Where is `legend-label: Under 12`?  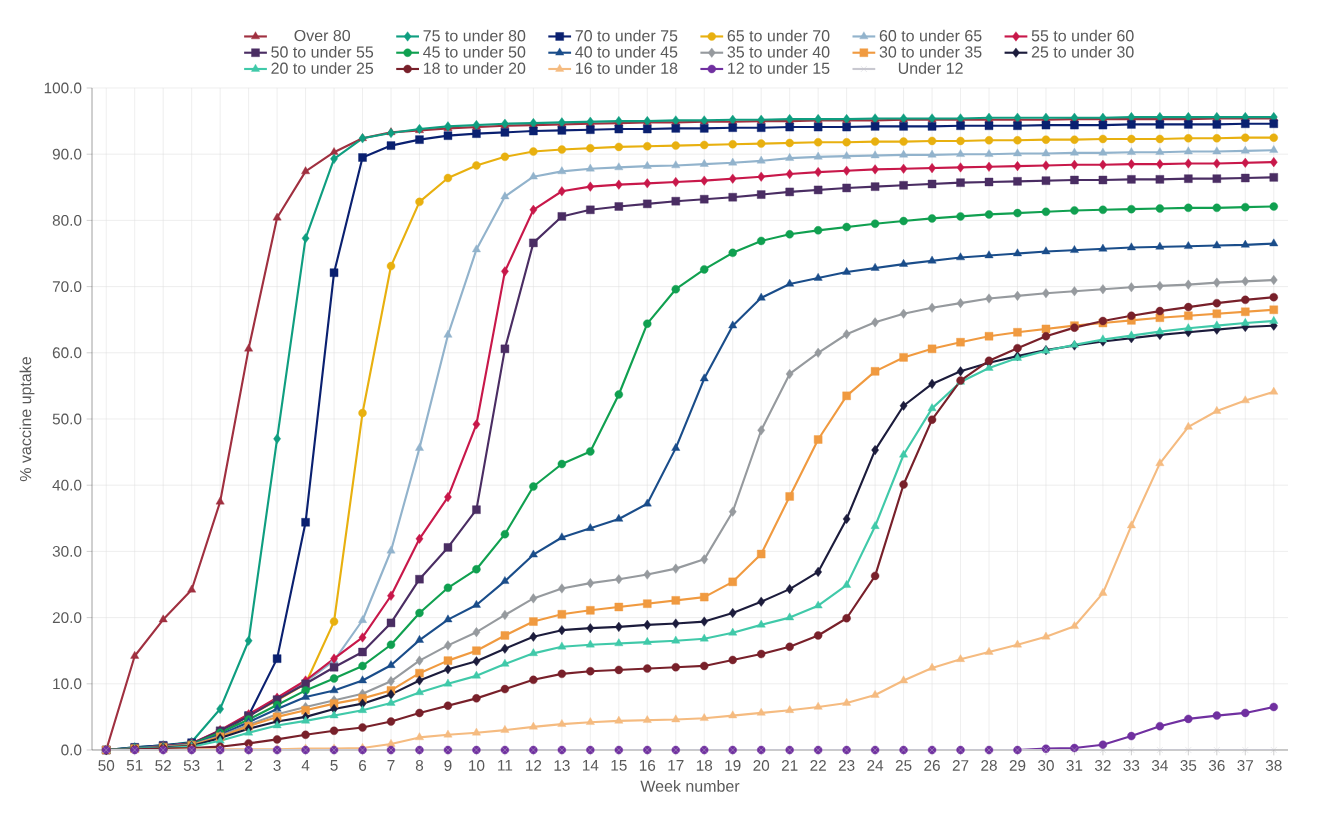
legend-label: Under 12 is located at coordinates (930, 68).